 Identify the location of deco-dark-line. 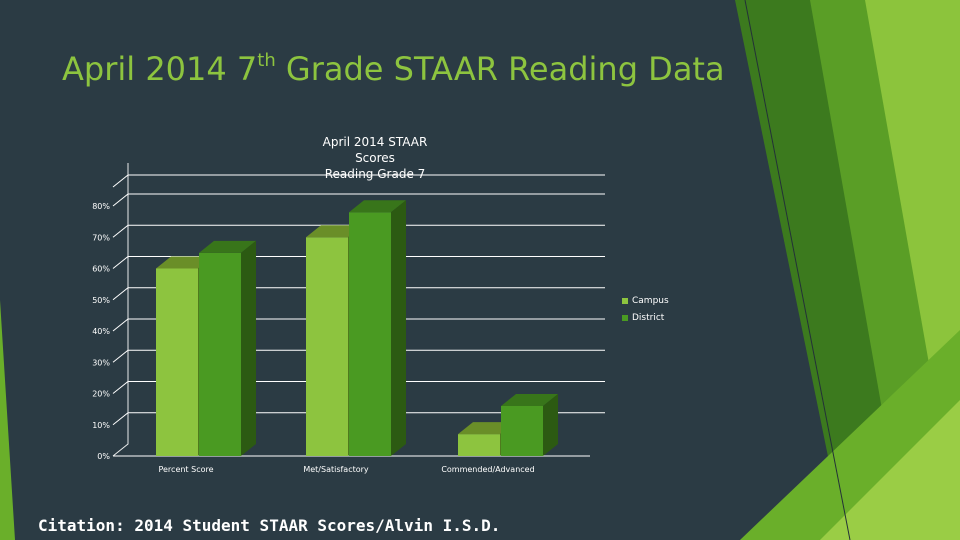
(797, 270).